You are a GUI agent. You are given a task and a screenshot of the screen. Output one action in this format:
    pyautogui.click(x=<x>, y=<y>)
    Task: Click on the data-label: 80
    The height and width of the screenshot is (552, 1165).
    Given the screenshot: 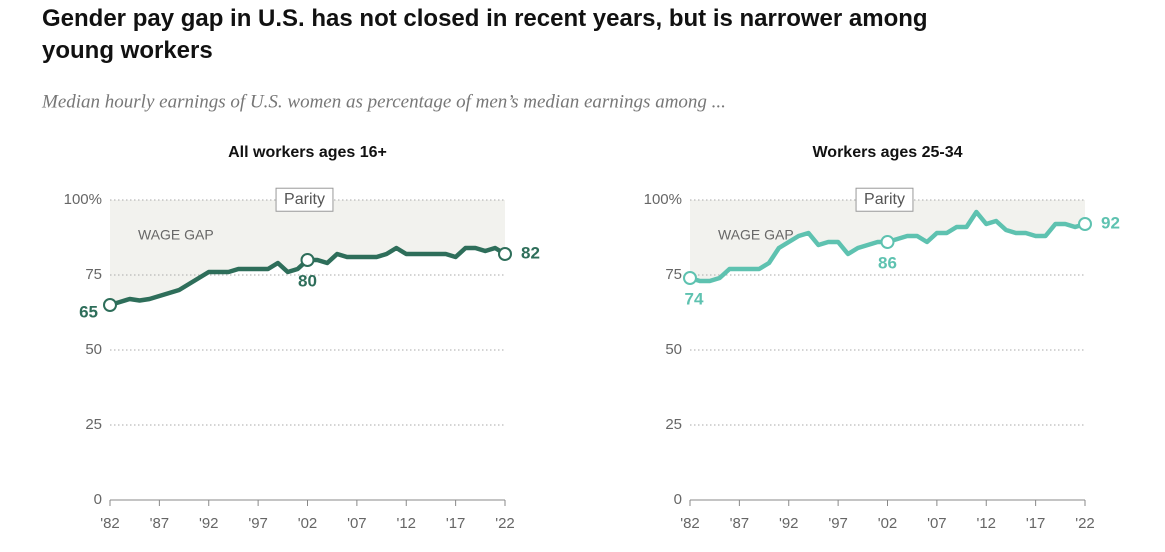 What is the action you would take?
    pyautogui.click(x=307, y=280)
    